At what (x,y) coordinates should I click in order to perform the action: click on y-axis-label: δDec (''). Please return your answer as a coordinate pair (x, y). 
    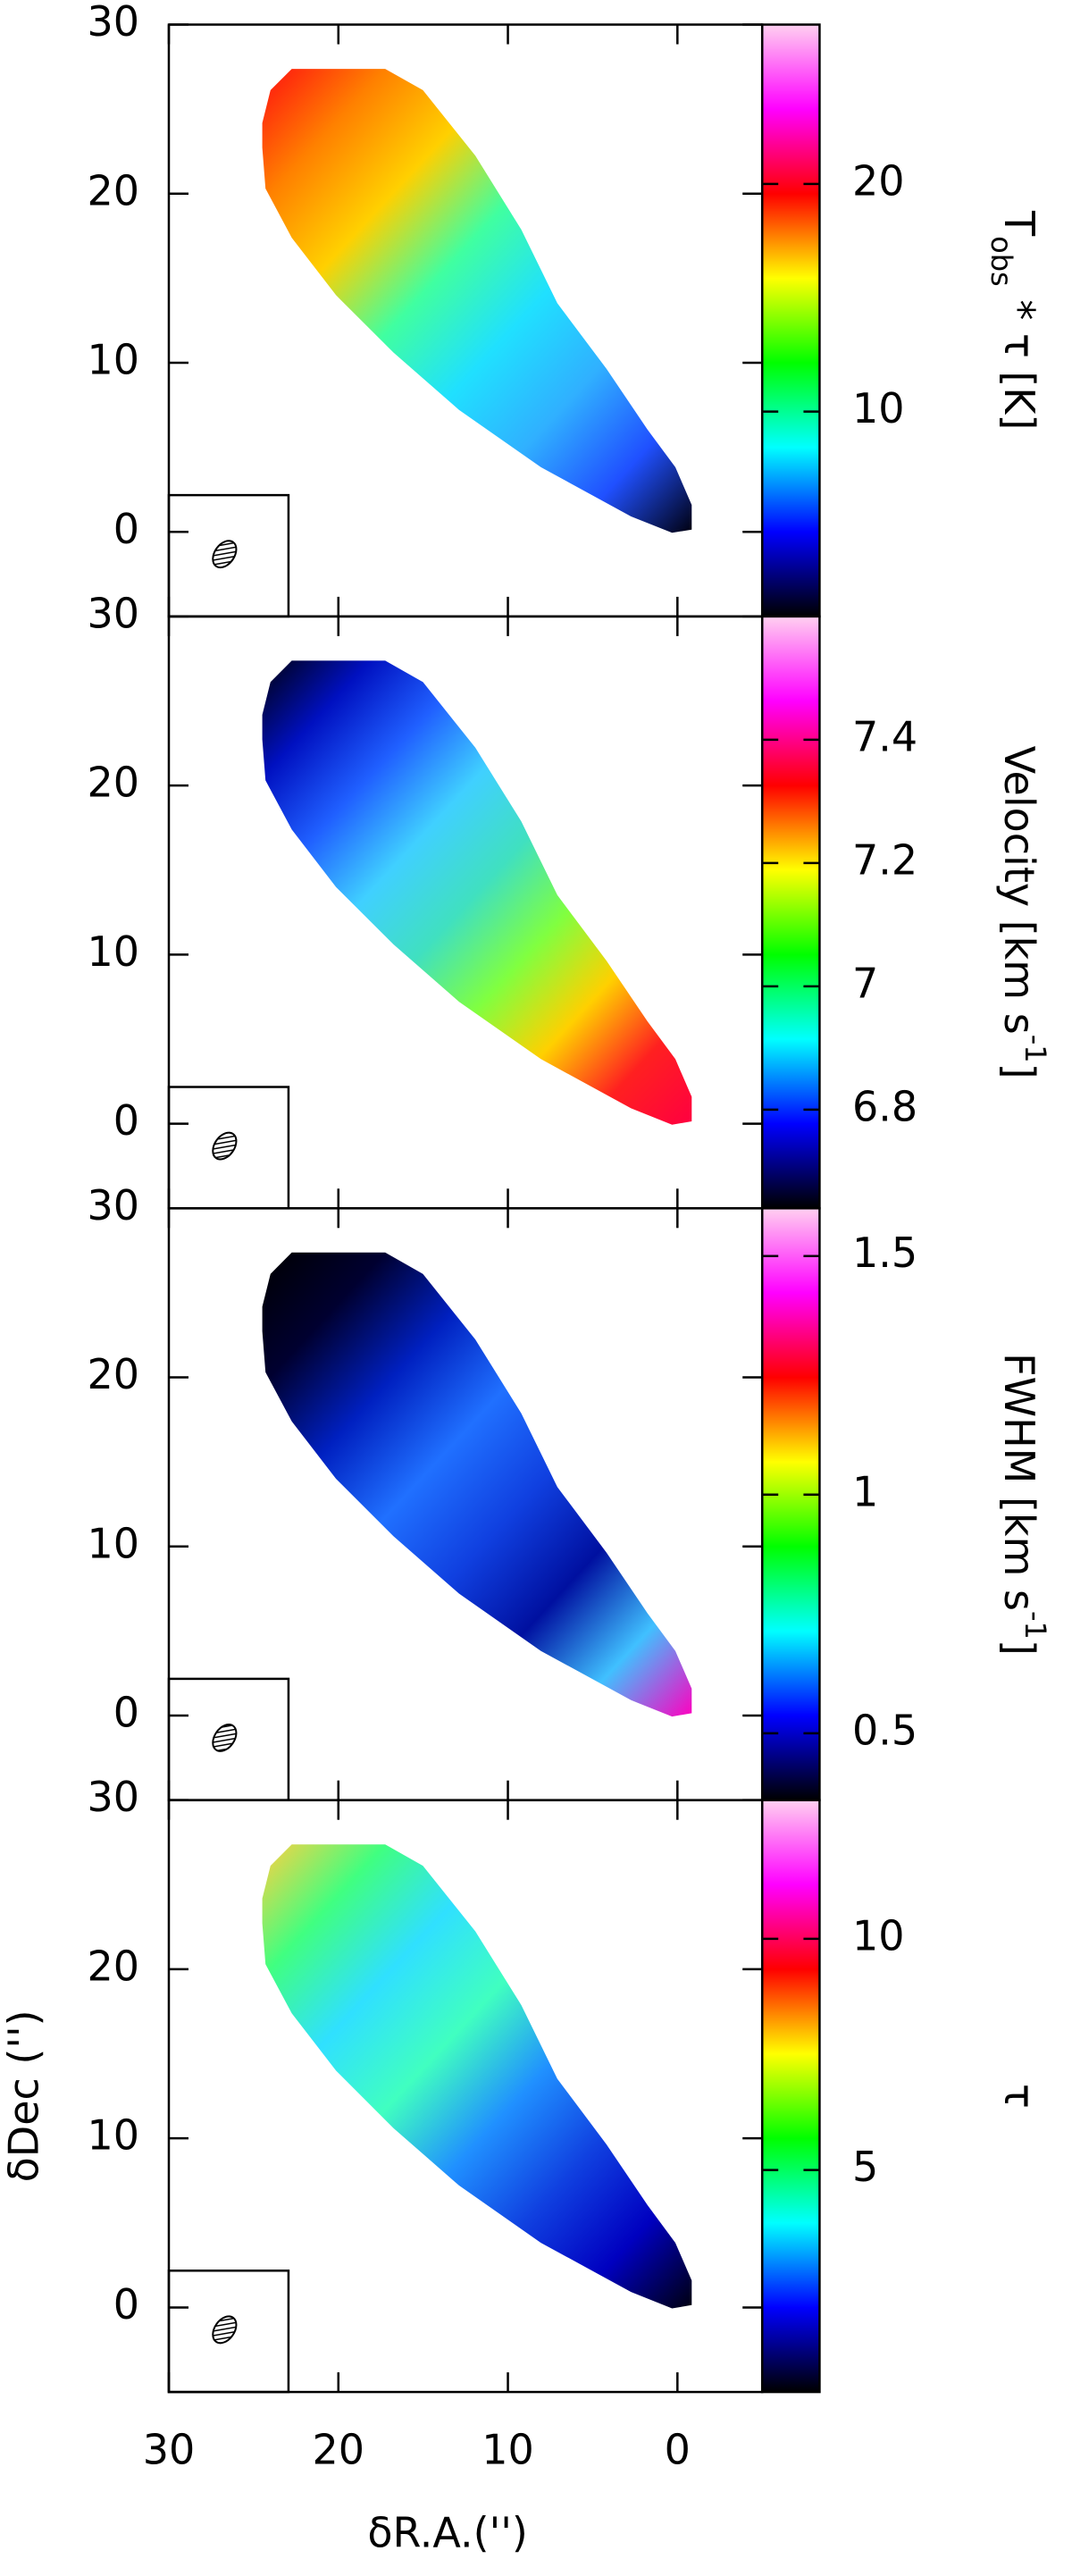
    Looking at the image, I should click on (24, 2096).